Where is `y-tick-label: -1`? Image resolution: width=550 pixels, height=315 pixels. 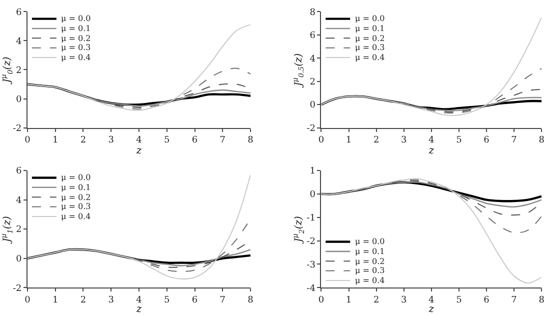
y-tick-label: -1 is located at coordinates (311, 219).